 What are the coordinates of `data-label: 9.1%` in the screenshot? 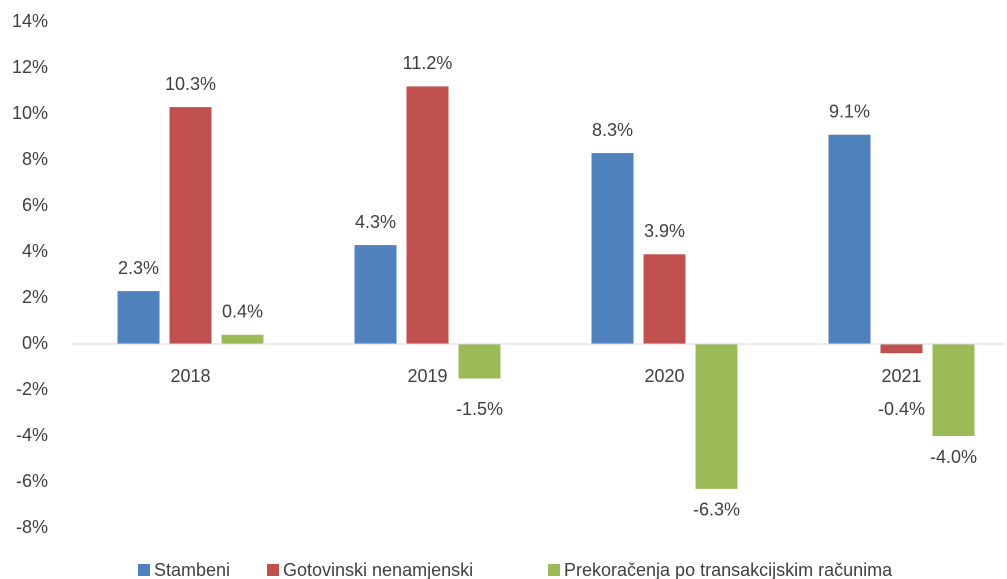 It's located at (849, 111).